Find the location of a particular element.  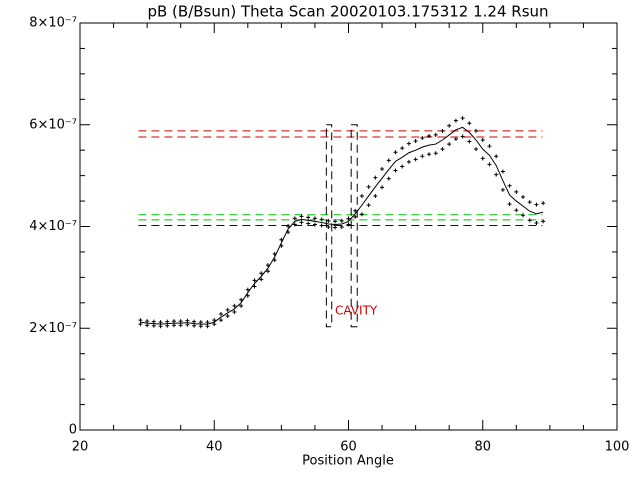

x-tick-label: 80 is located at coordinates (482, 447).